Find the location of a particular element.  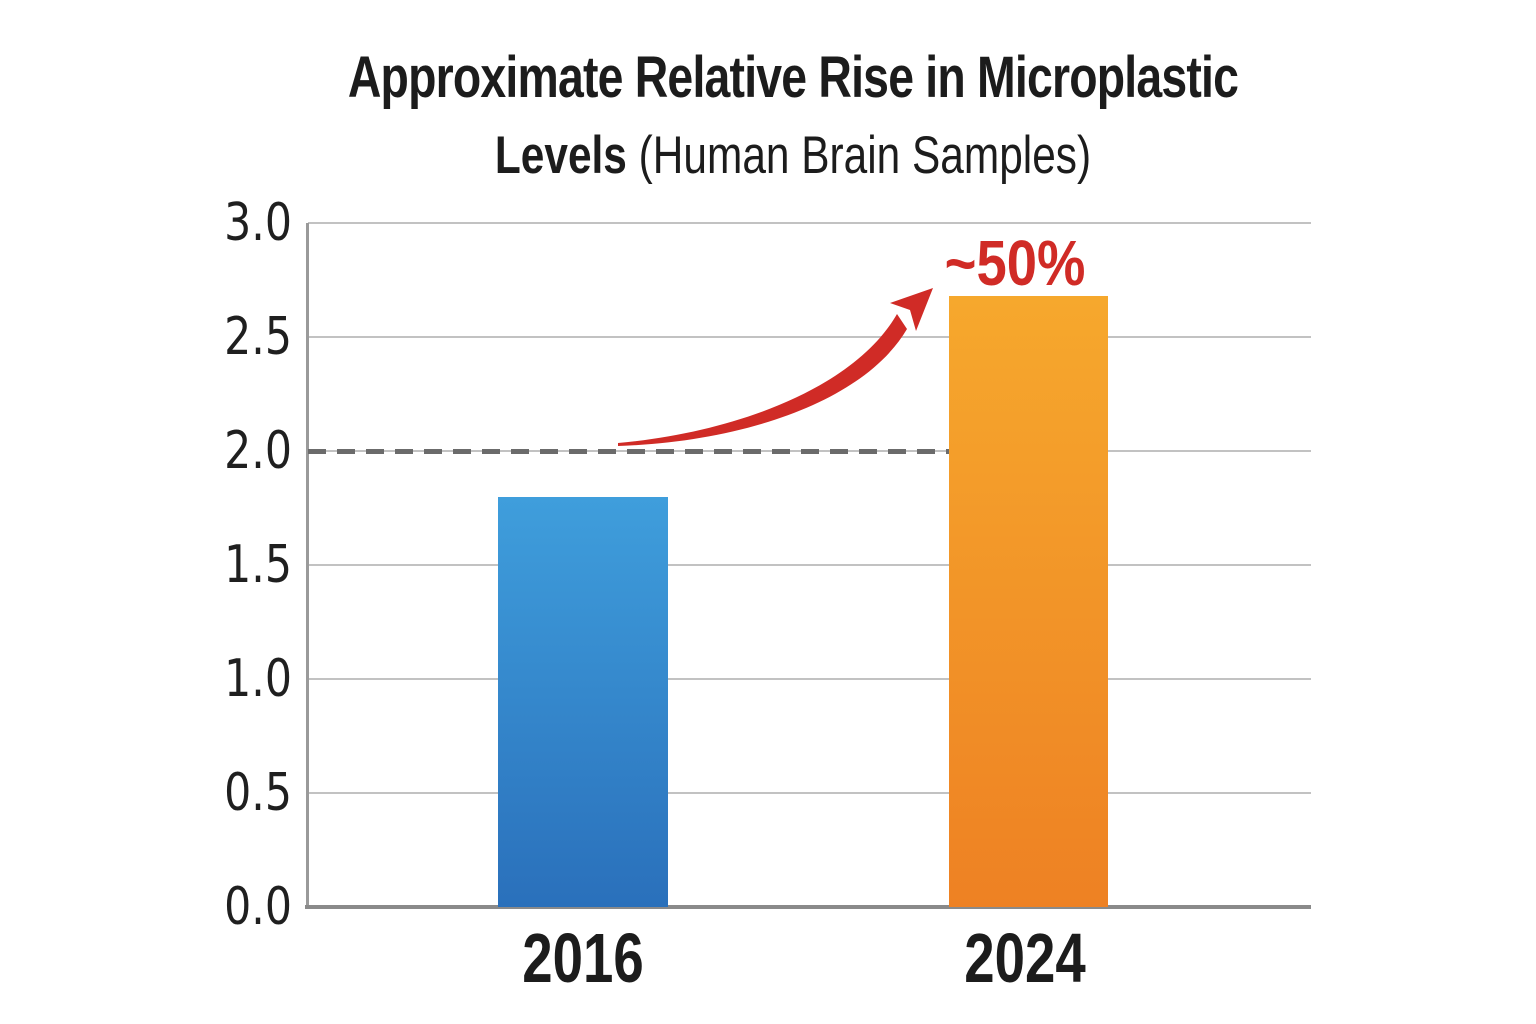

chart-title-line2-rest: (Human Brain Samples) is located at coordinates (859, 155).